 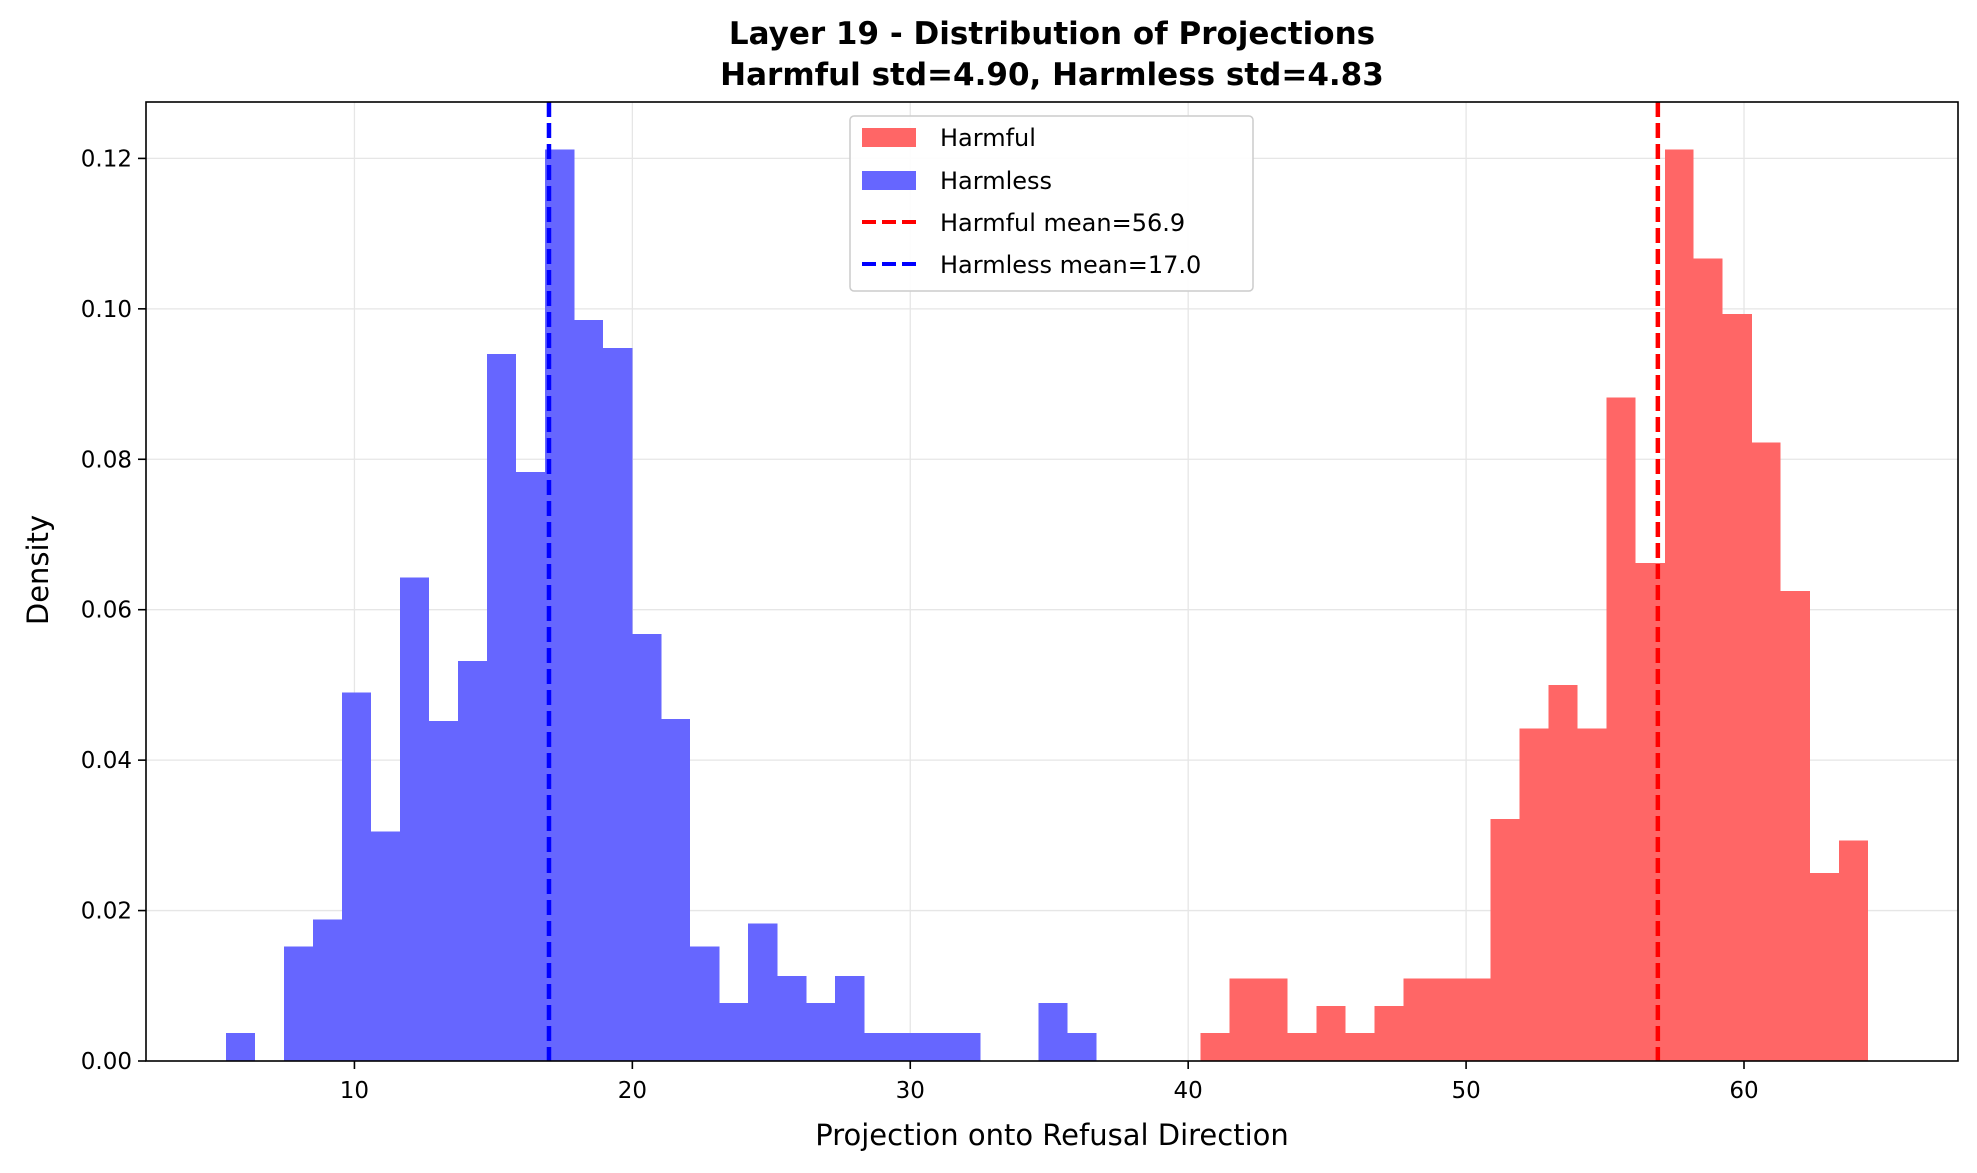 I want to click on x-tick-label: 40, so click(x=1188, y=1091).